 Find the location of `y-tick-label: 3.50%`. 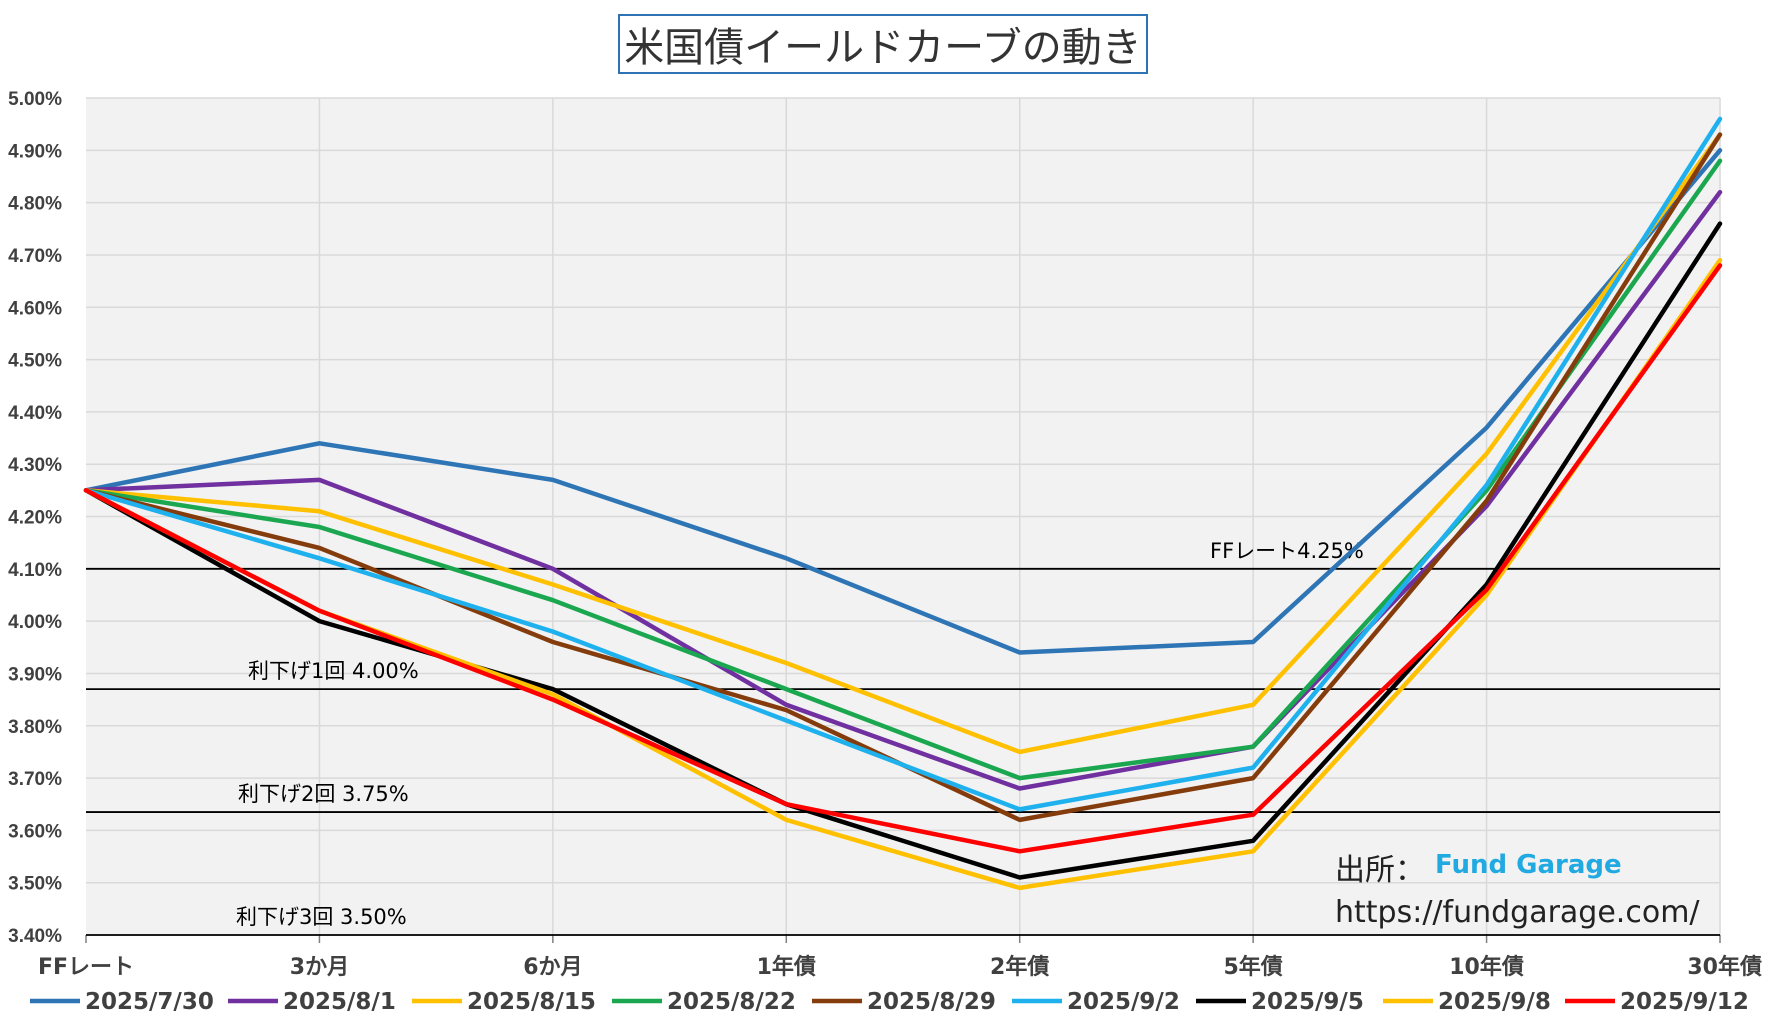

y-tick-label: 3.50% is located at coordinates (35, 884).